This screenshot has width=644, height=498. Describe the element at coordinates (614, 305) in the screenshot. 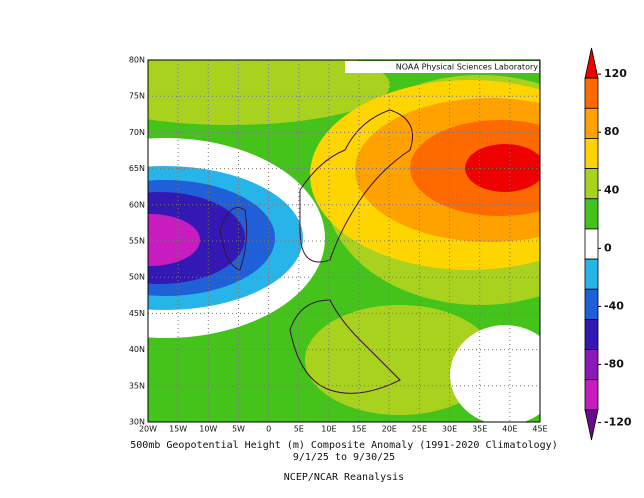

I see `colorbar-label: -40` at that location.